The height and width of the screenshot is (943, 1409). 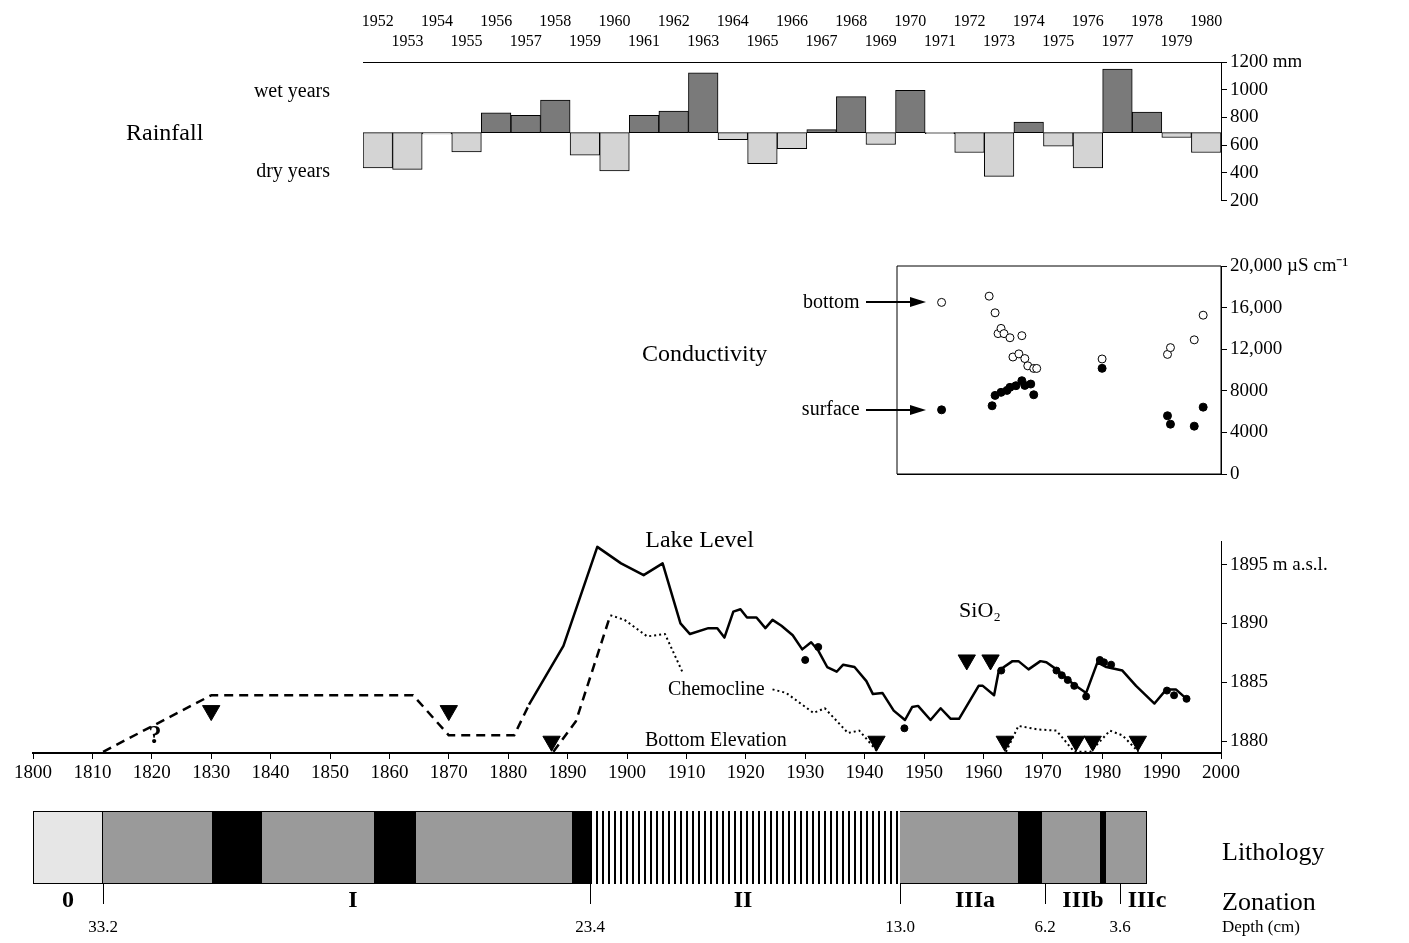 What do you see at coordinates (436, 21) in the screenshot?
I see `x-tick-label: 1954` at bounding box center [436, 21].